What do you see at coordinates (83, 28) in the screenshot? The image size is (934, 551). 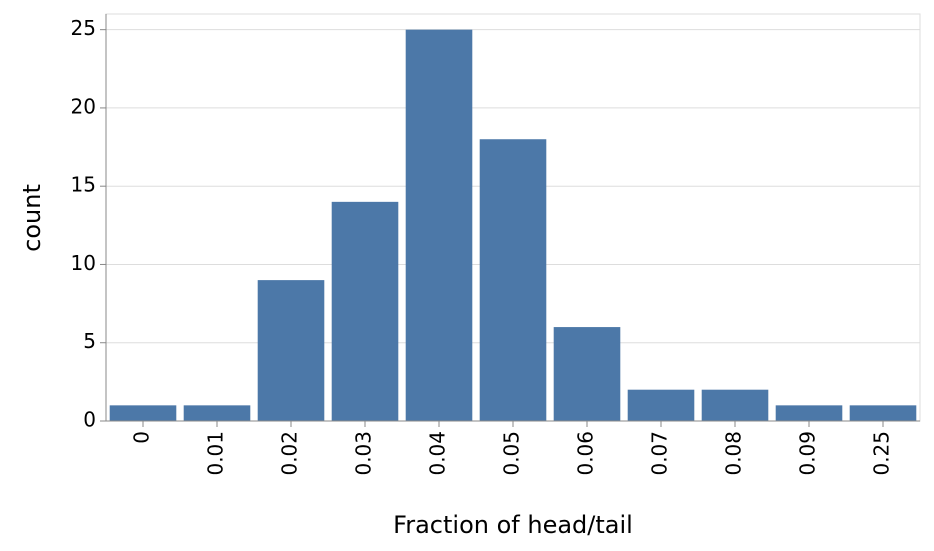 I see `y-tick-label: 25` at bounding box center [83, 28].